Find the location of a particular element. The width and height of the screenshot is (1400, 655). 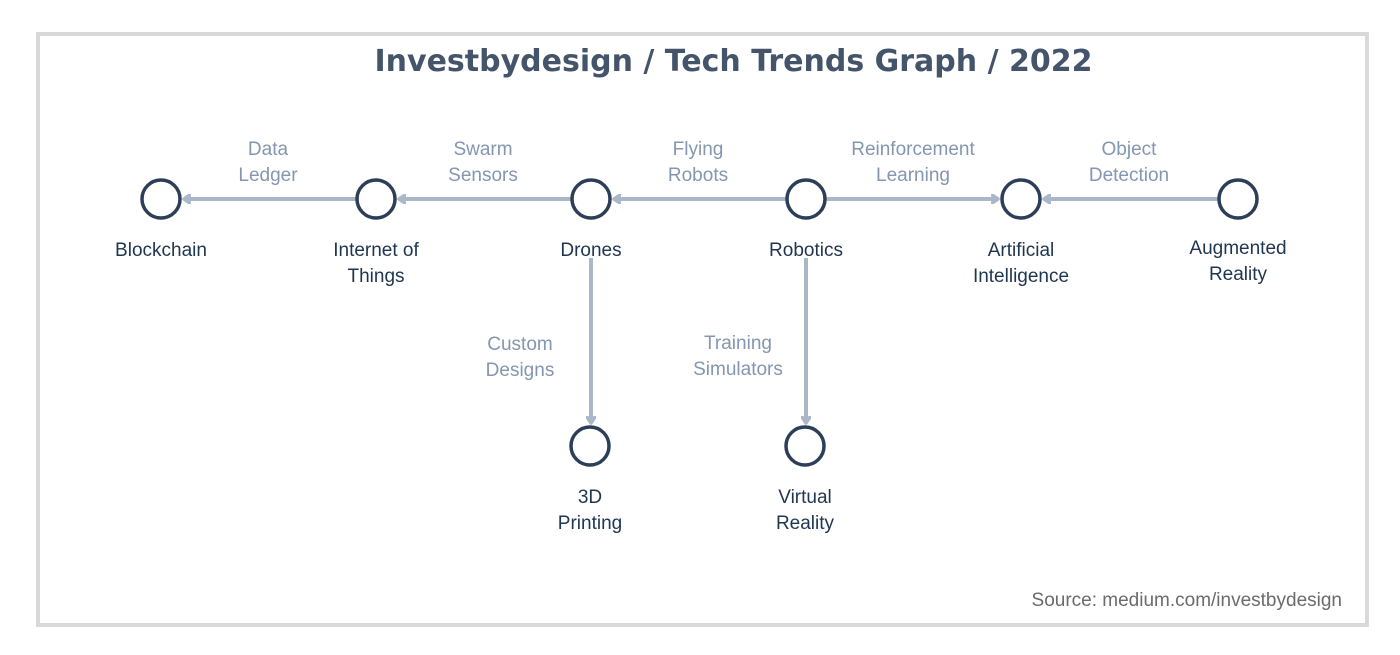

edge-label-line: Simulators is located at coordinates (738, 369).